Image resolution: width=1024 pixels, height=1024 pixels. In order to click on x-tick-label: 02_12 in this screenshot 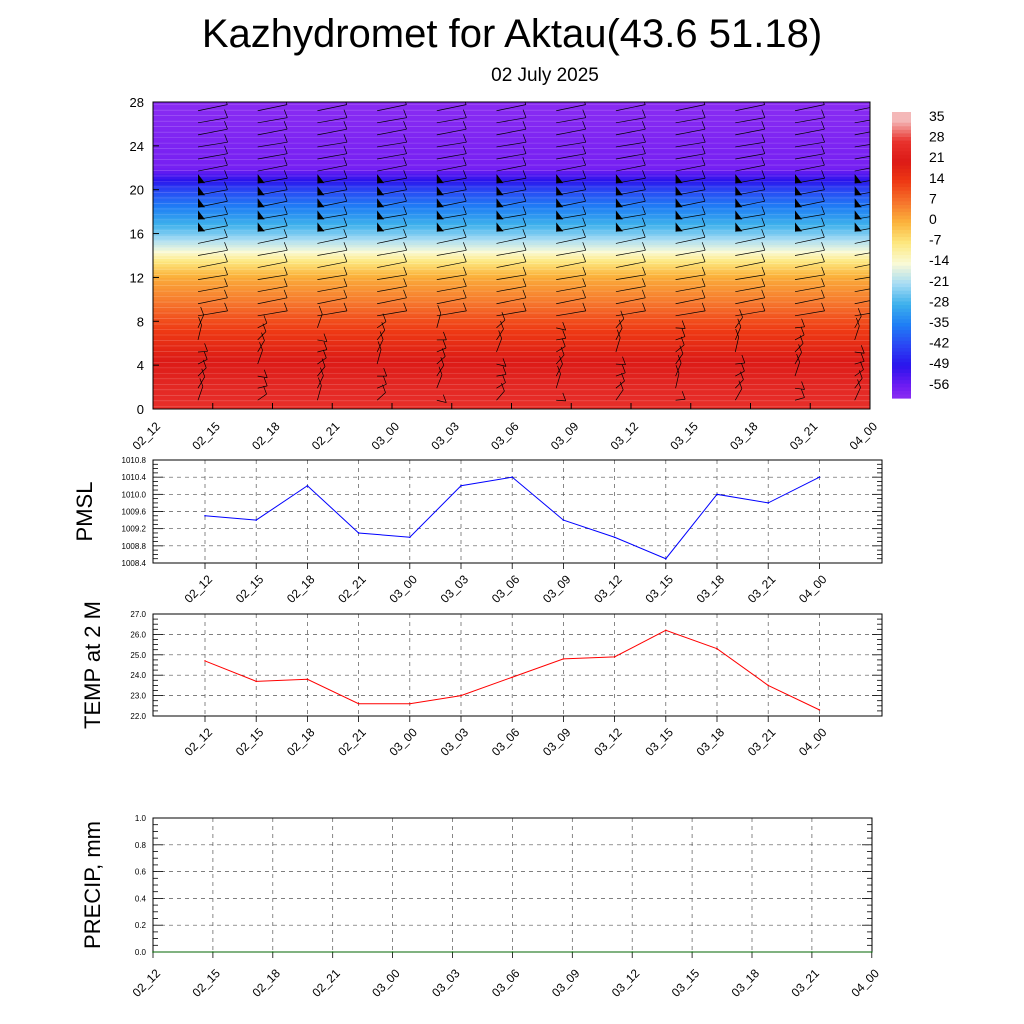, I will do `click(147, 983)`.